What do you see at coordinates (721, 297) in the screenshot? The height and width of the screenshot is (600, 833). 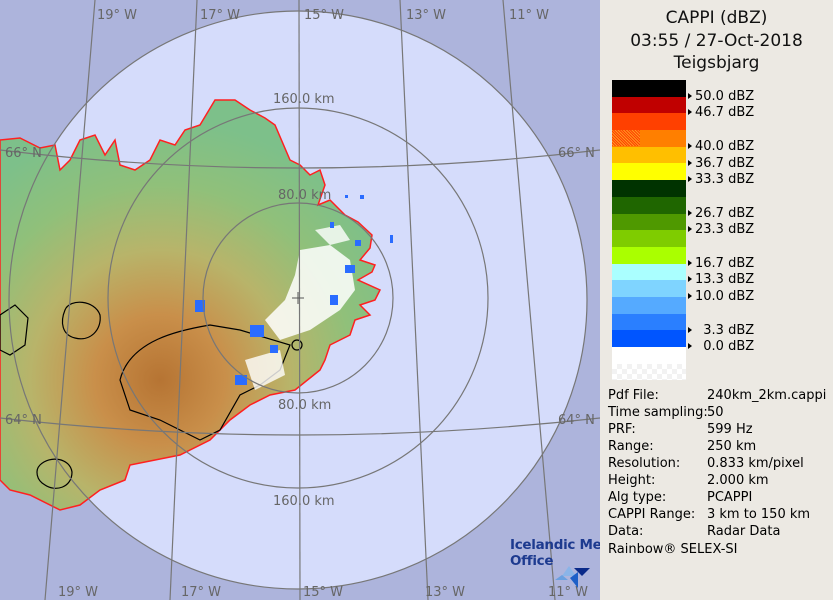 I see `legend-tick-label: 10.0 dBZ` at bounding box center [721, 297].